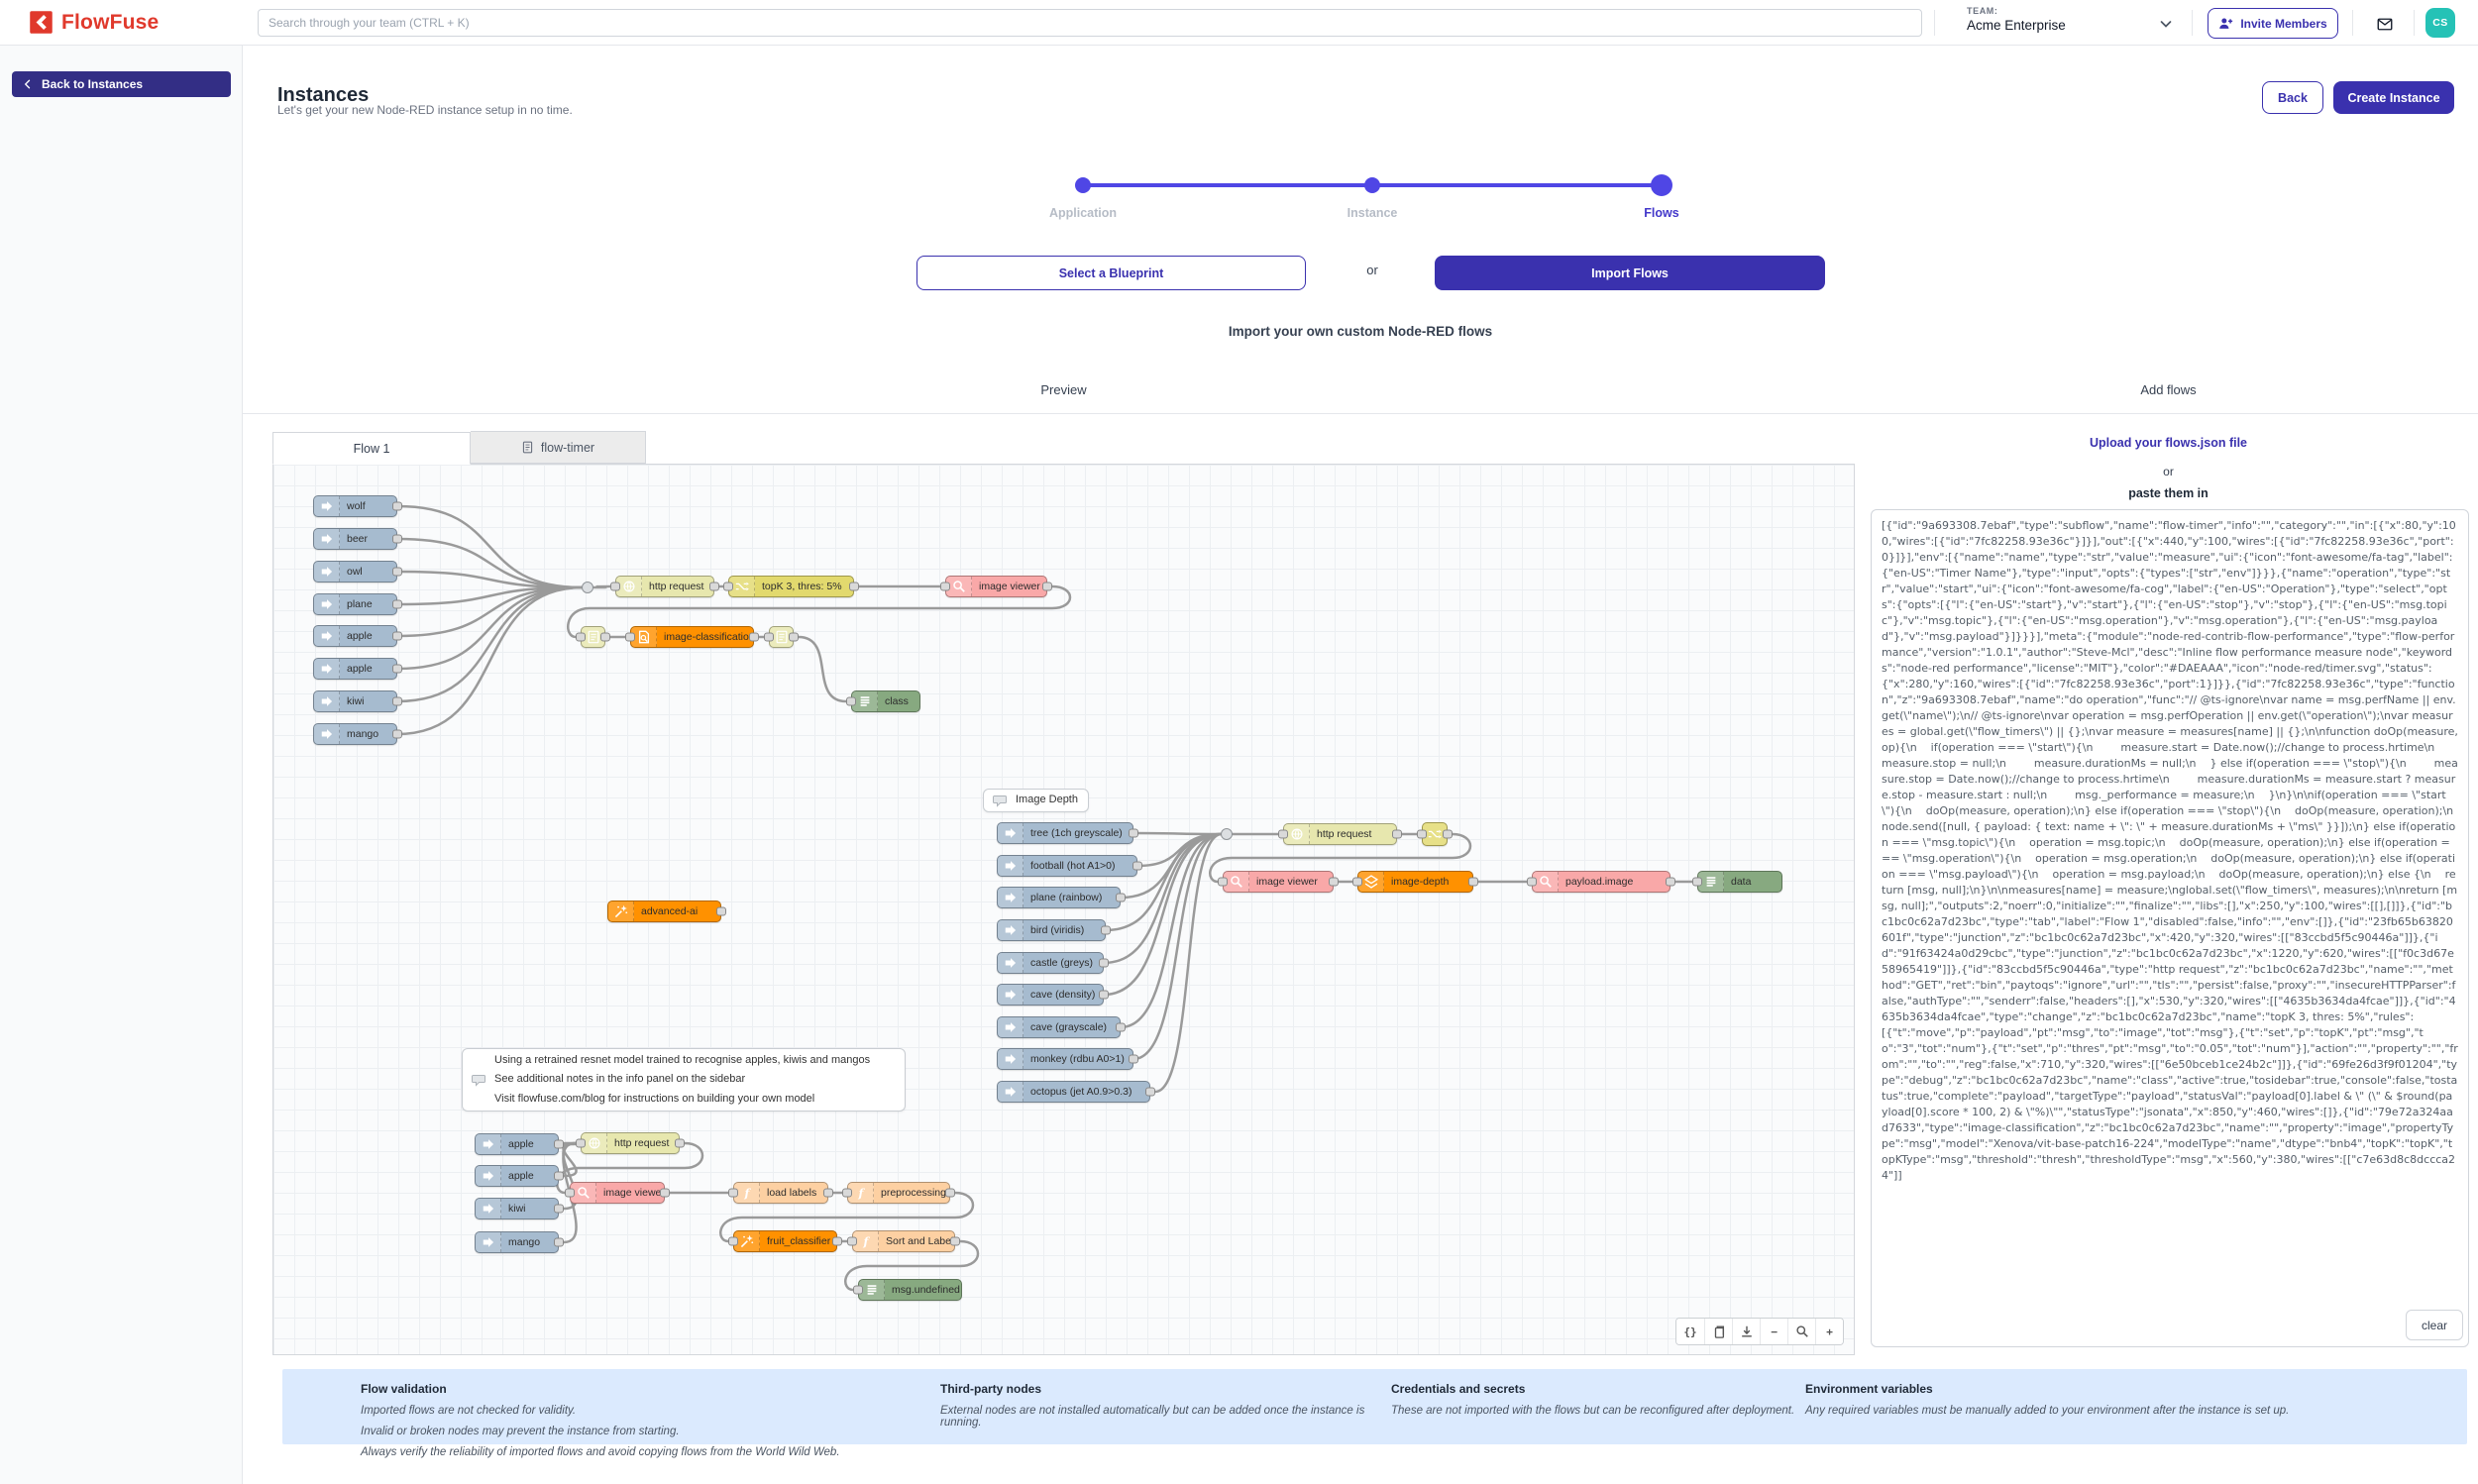 This screenshot has width=2478, height=1484. I want to click on invite-members-button: Invite Members, so click(2273, 23).